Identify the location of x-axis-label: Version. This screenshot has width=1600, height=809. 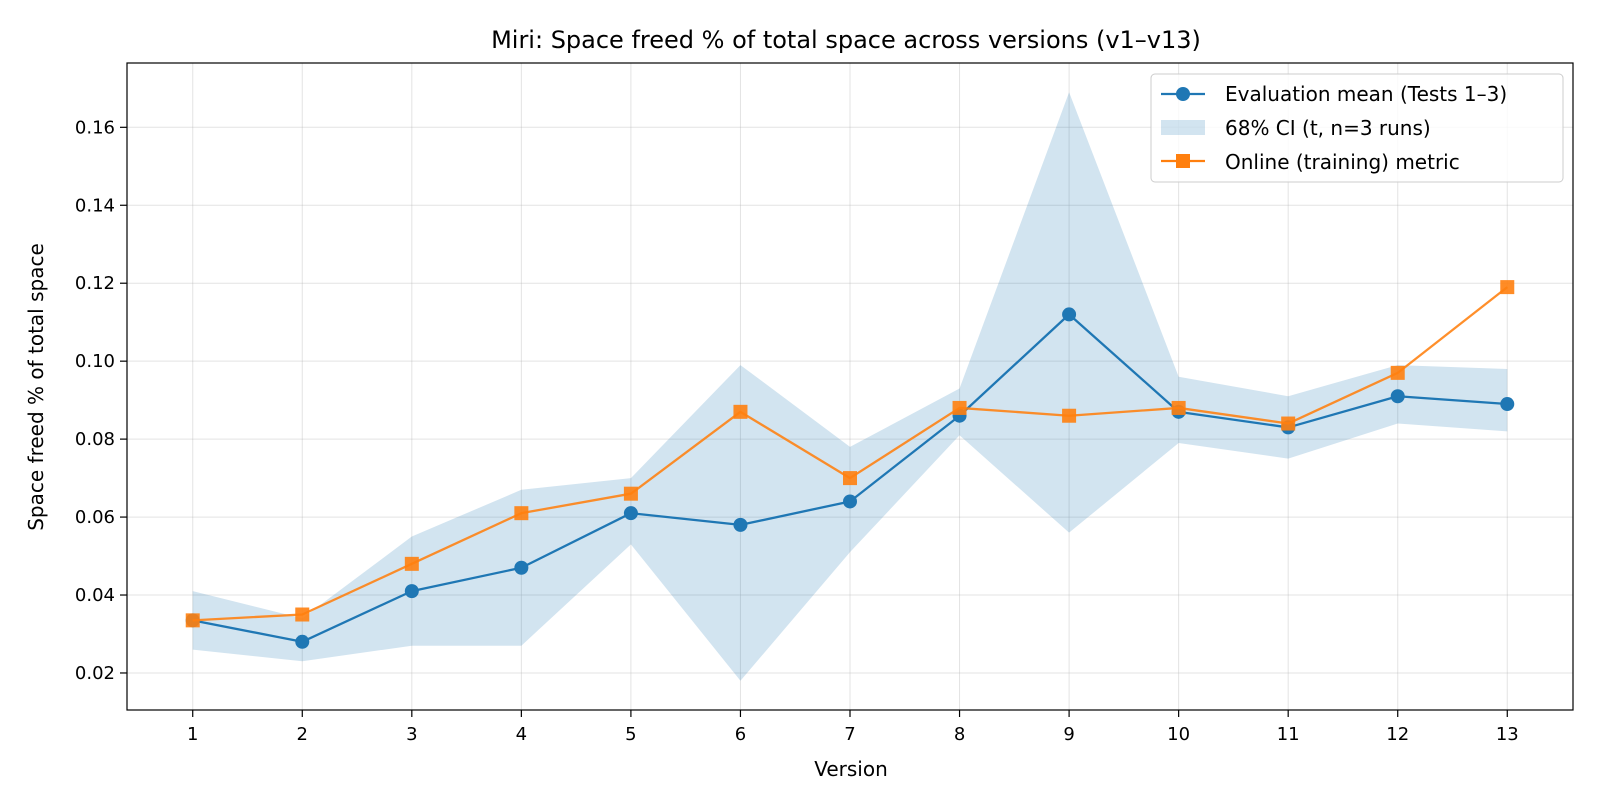
(851, 769).